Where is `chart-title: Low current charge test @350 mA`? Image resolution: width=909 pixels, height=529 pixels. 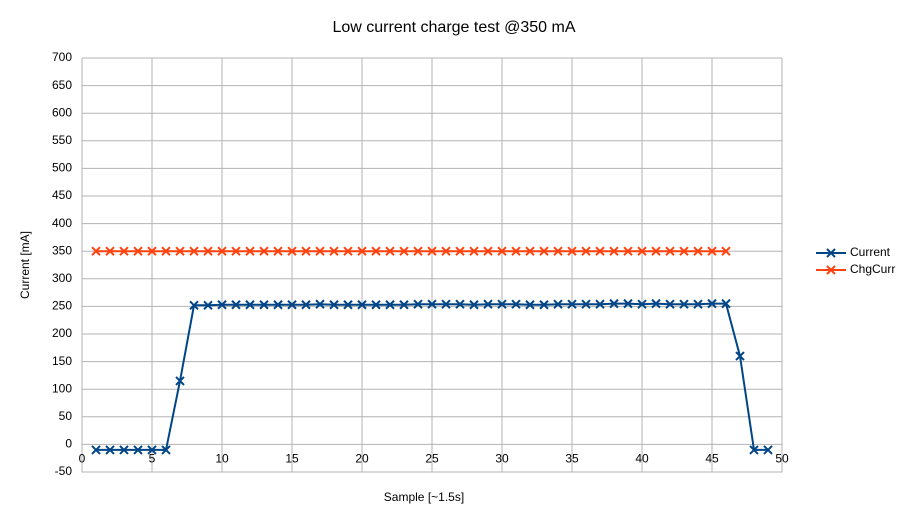 chart-title: Low current charge test @350 mA is located at coordinates (453, 27).